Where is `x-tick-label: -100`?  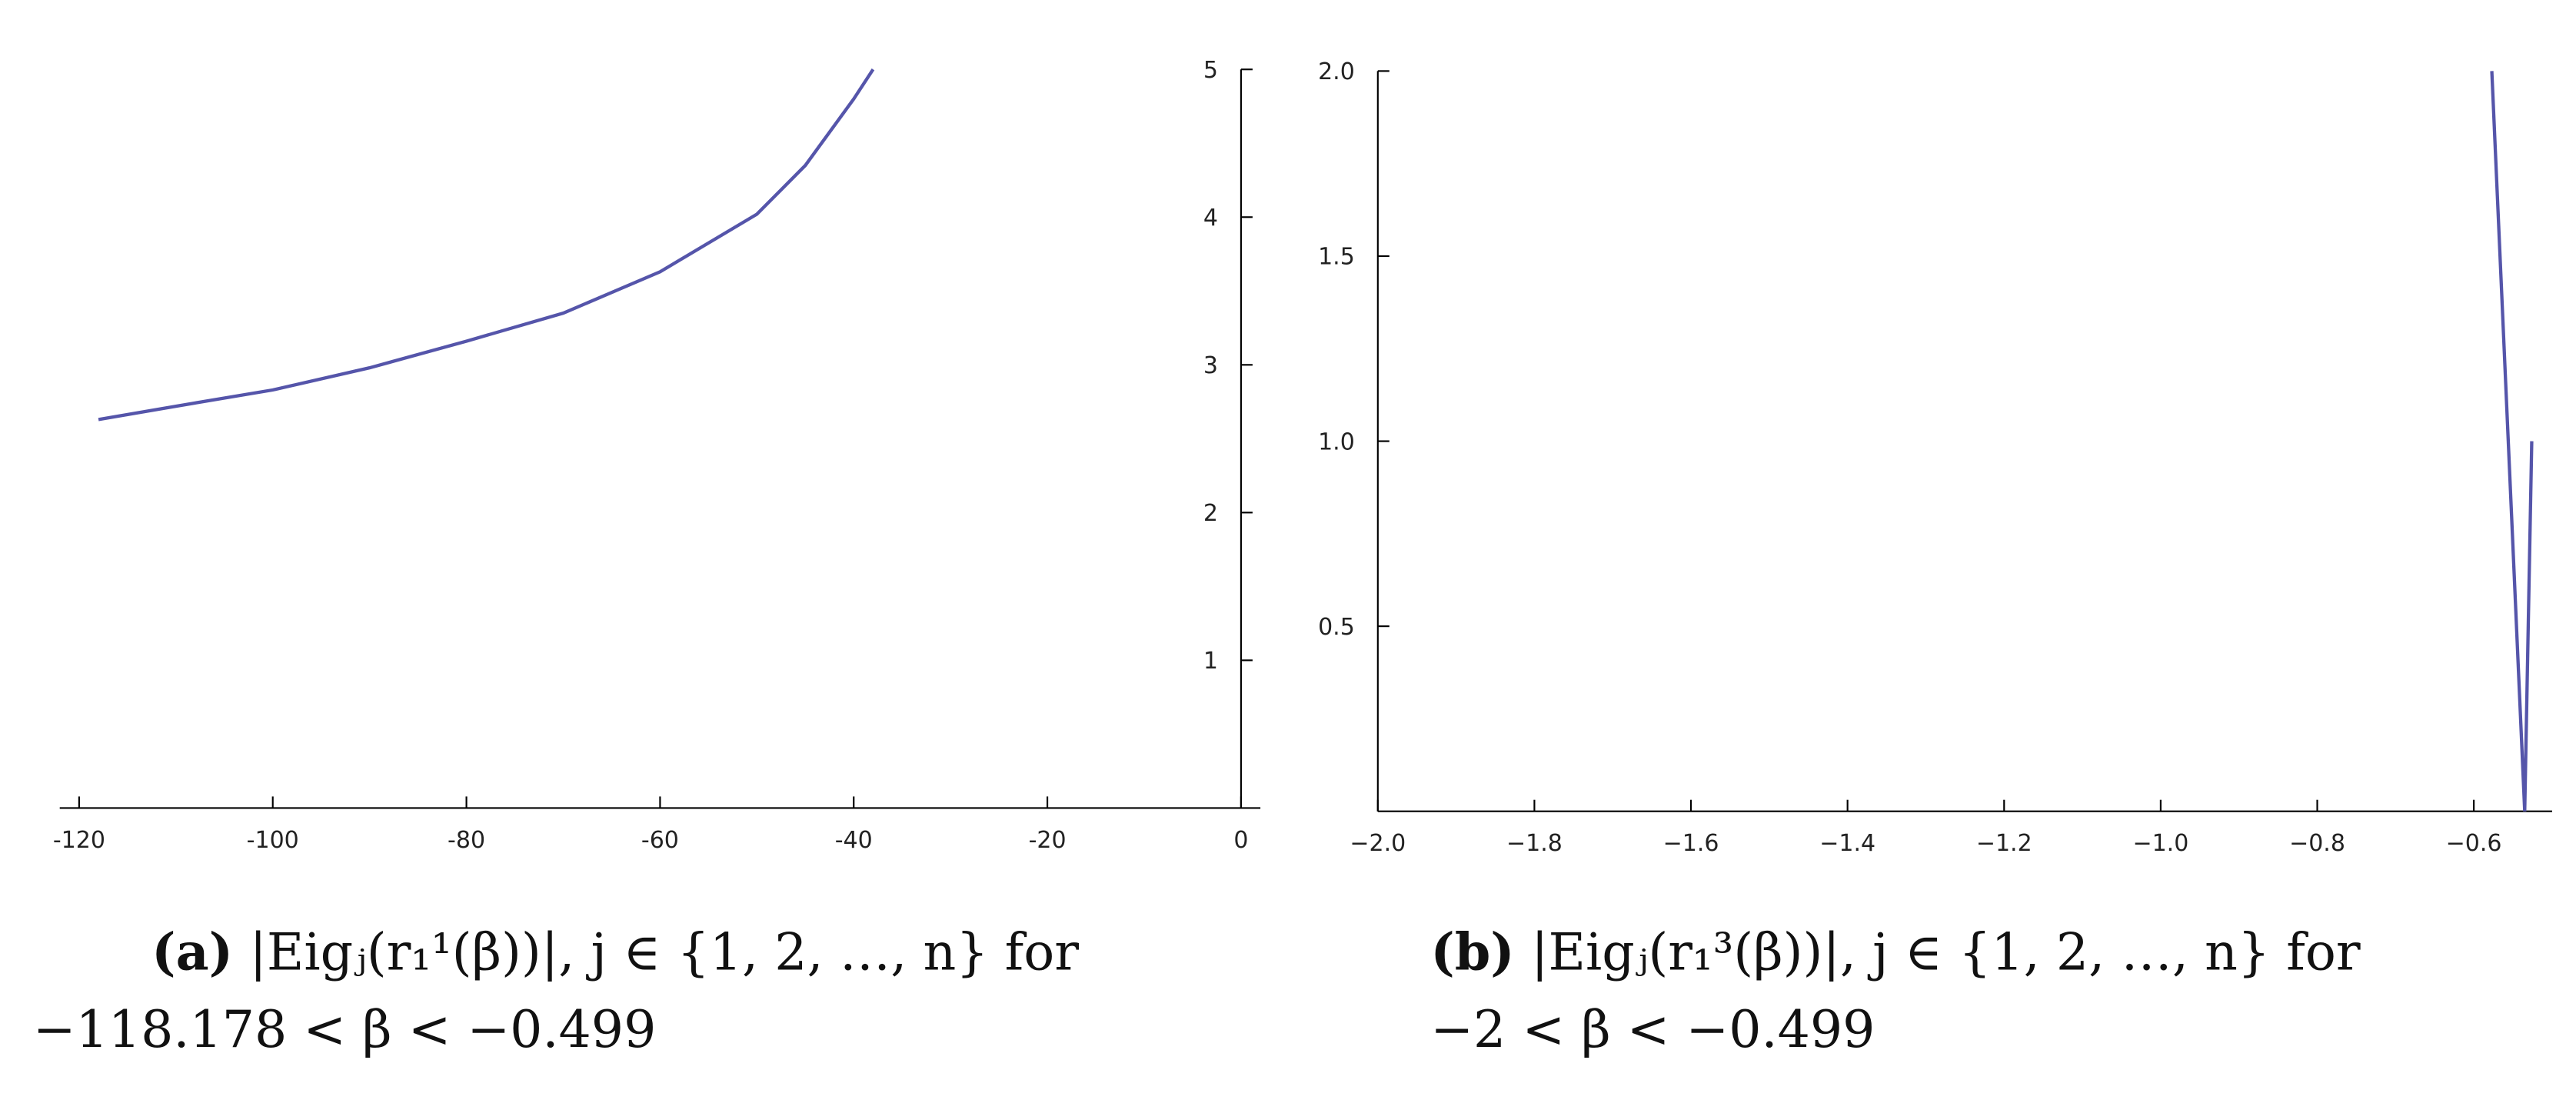
x-tick-label: -100 is located at coordinates (273, 841).